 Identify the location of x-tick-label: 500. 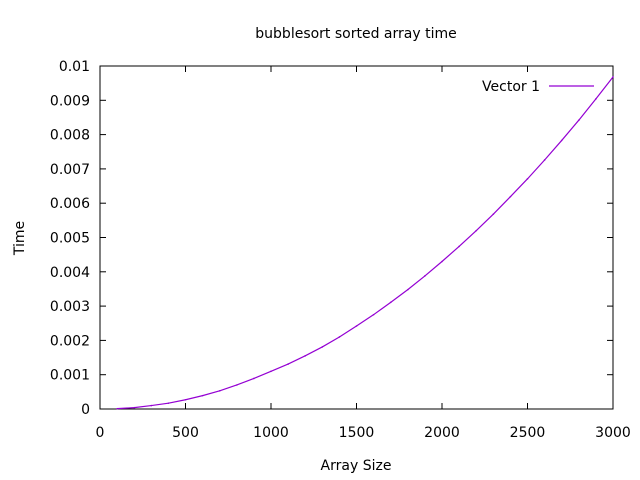
(185, 433).